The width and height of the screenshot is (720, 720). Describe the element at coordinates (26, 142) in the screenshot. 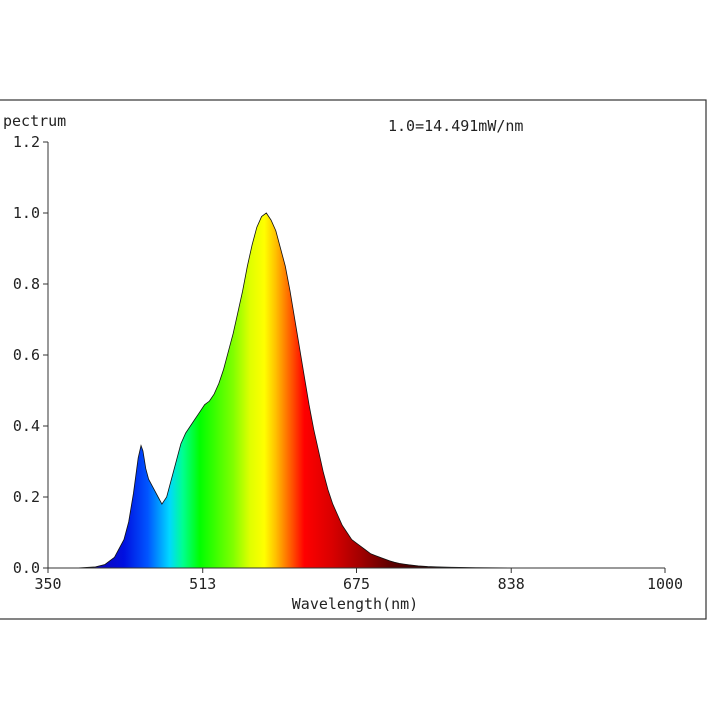

I see `y-tick-label: 1.2` at that location.